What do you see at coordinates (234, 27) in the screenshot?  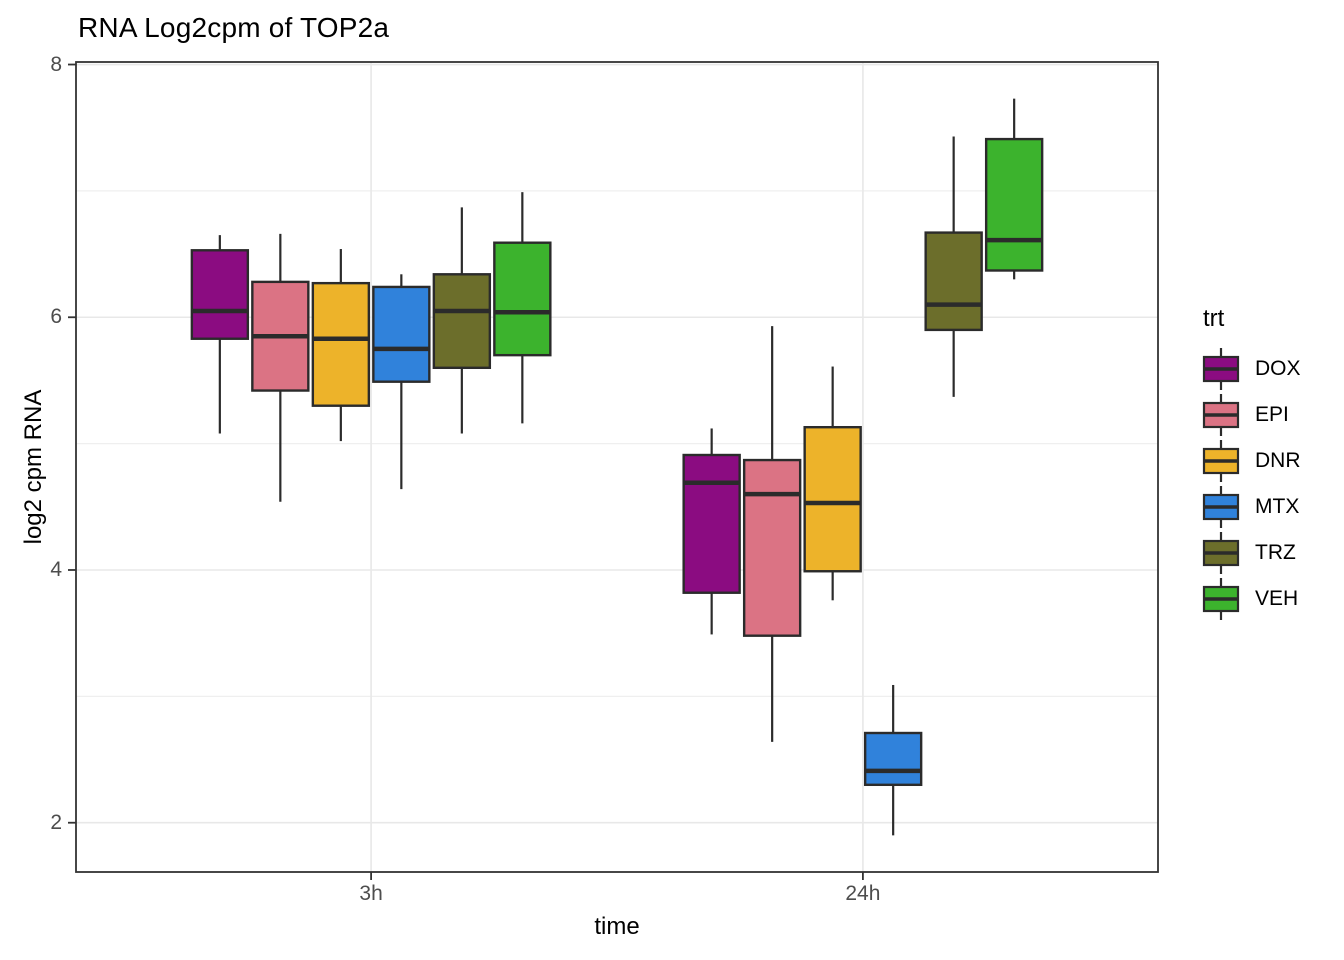 I see `chart-title: RNA Log2cpm of TOP2a` at bounding box center [234, 27].